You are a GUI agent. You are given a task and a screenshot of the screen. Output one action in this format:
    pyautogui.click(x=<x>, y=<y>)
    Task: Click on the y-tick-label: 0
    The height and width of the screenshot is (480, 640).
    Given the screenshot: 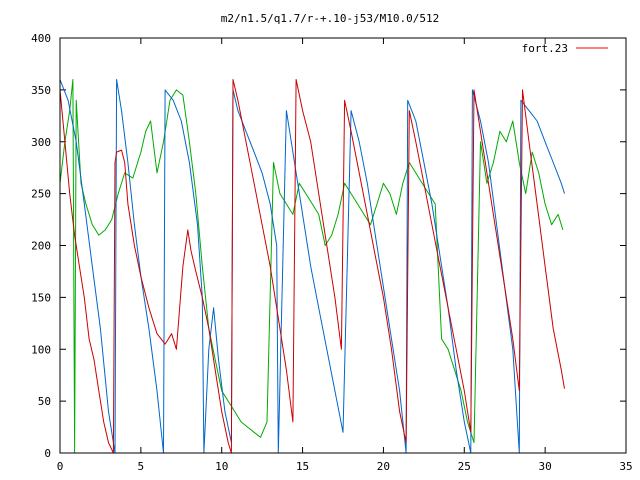 What is the action you would take?
    pyautogui.click(x=47, y=453)
    